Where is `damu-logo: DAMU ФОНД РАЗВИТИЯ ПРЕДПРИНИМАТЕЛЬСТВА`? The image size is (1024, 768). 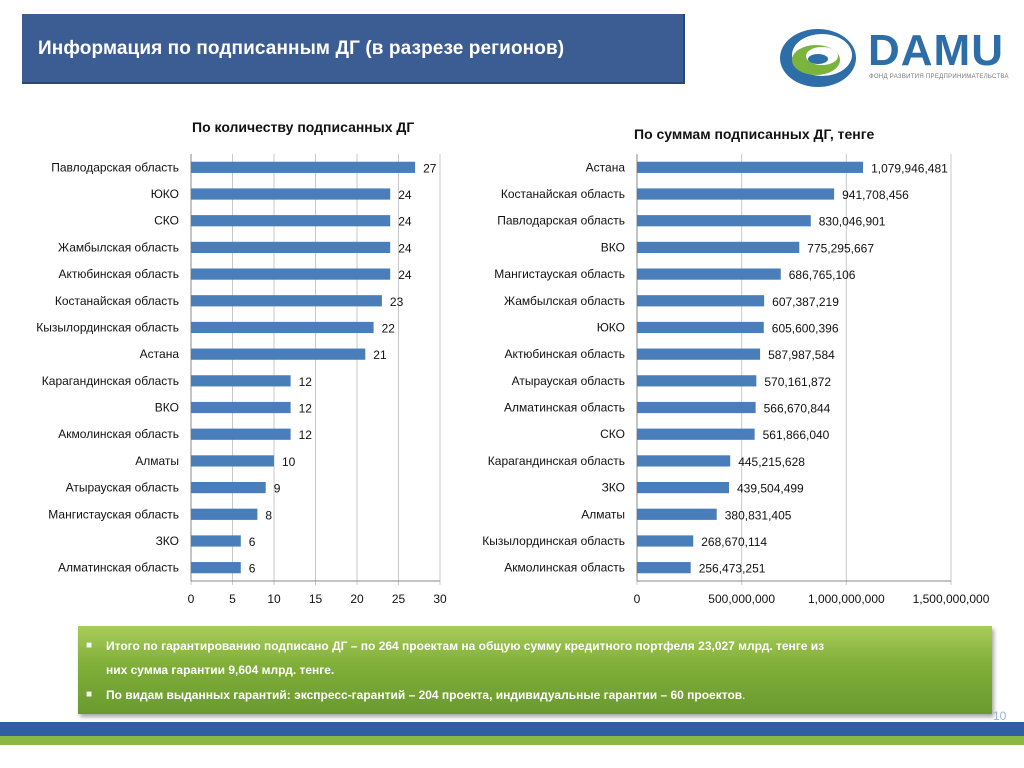 damu-logo: DAMU ФОНД РАЗВИТИЯ ПРЕДПРИНИМАТЕЛЬСТВА is located at coordinates (893, 57).